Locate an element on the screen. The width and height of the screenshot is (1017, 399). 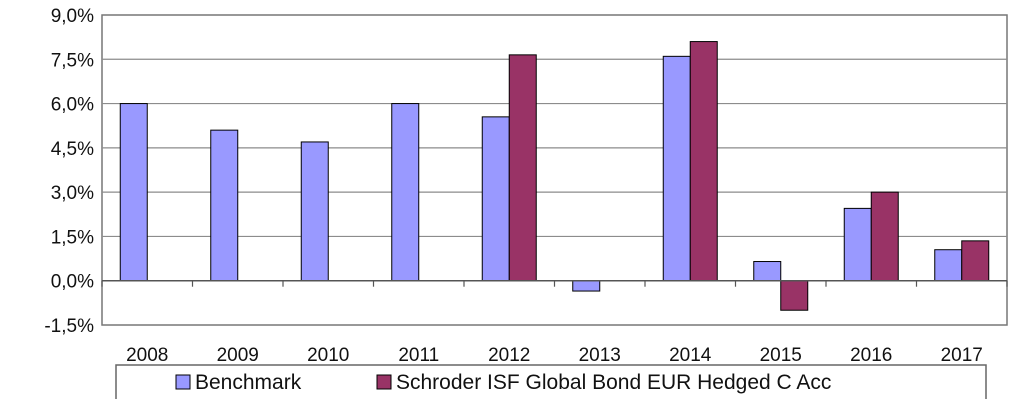
y-tick-labels: -1,5% 0,0% 1,5% 3,0% 4,5% 6,0% 7,5% 9,0% is located at coordinates (69, 171).